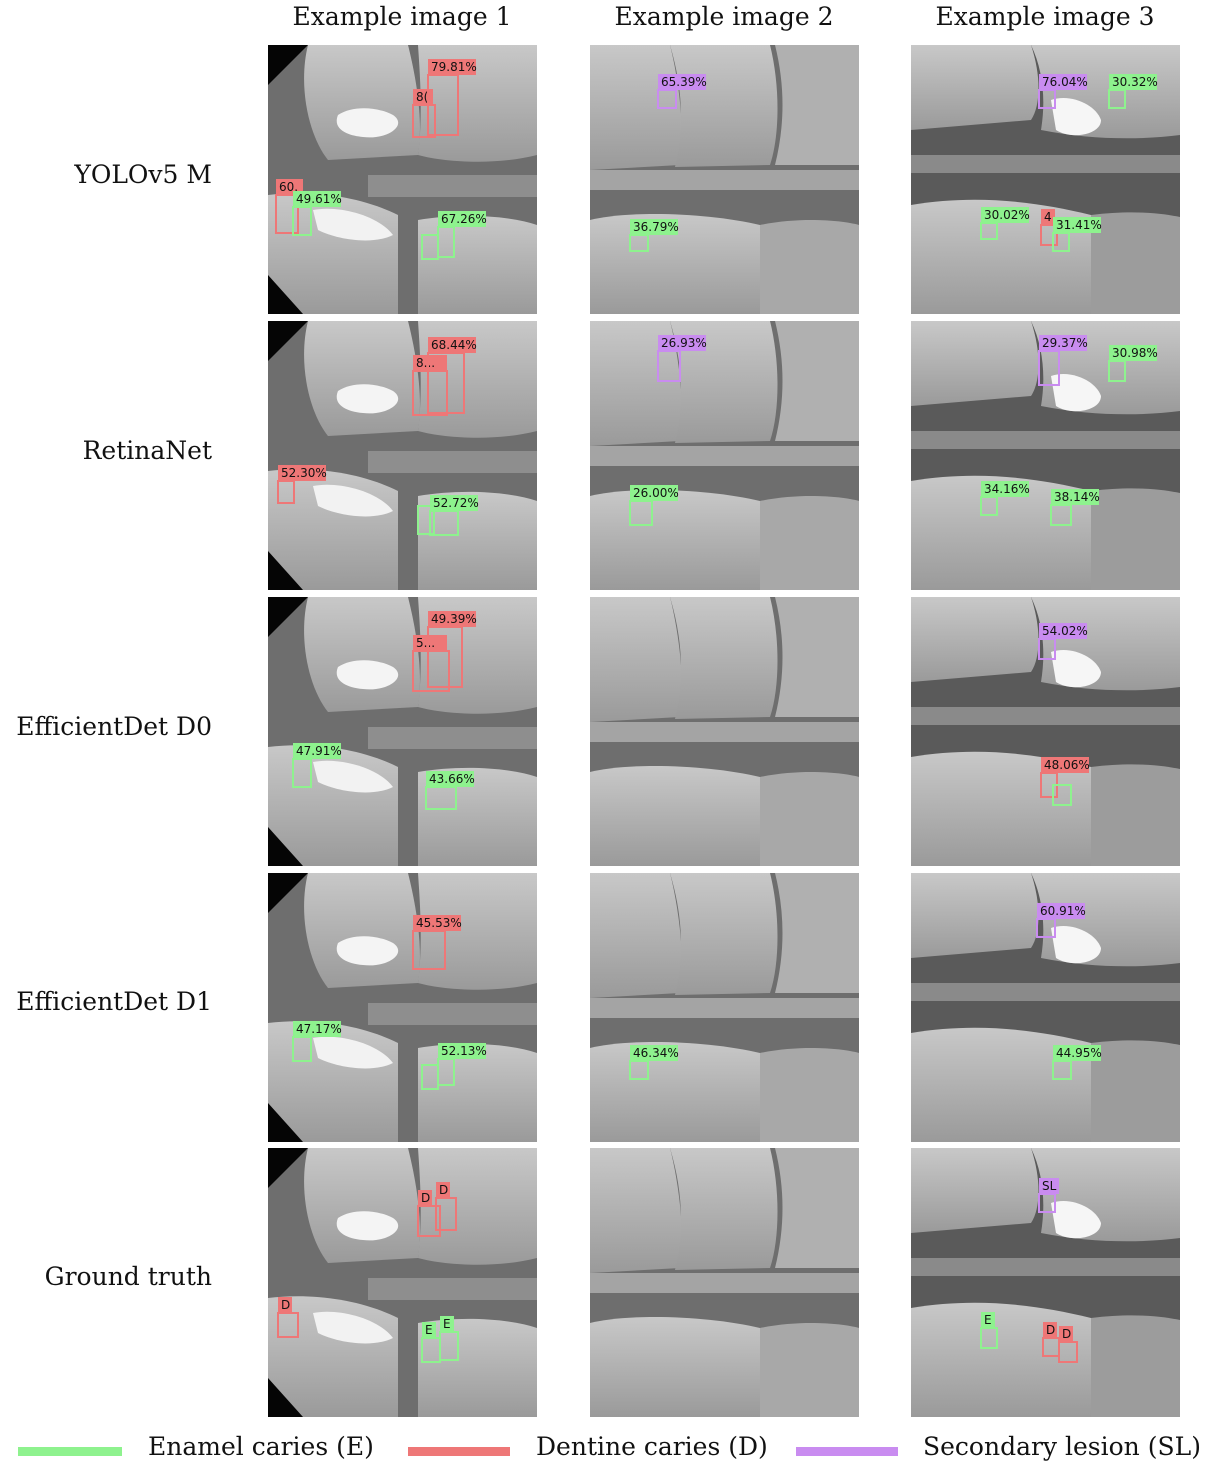 The width and height of the screenshot is (1205, 1473). What do you see at coordinates (402, 179) in the screenshot?
I see `panel-r1-c1: 8( 79.81% 60.49.61% 67.26%` at bounding box center [402, 179].